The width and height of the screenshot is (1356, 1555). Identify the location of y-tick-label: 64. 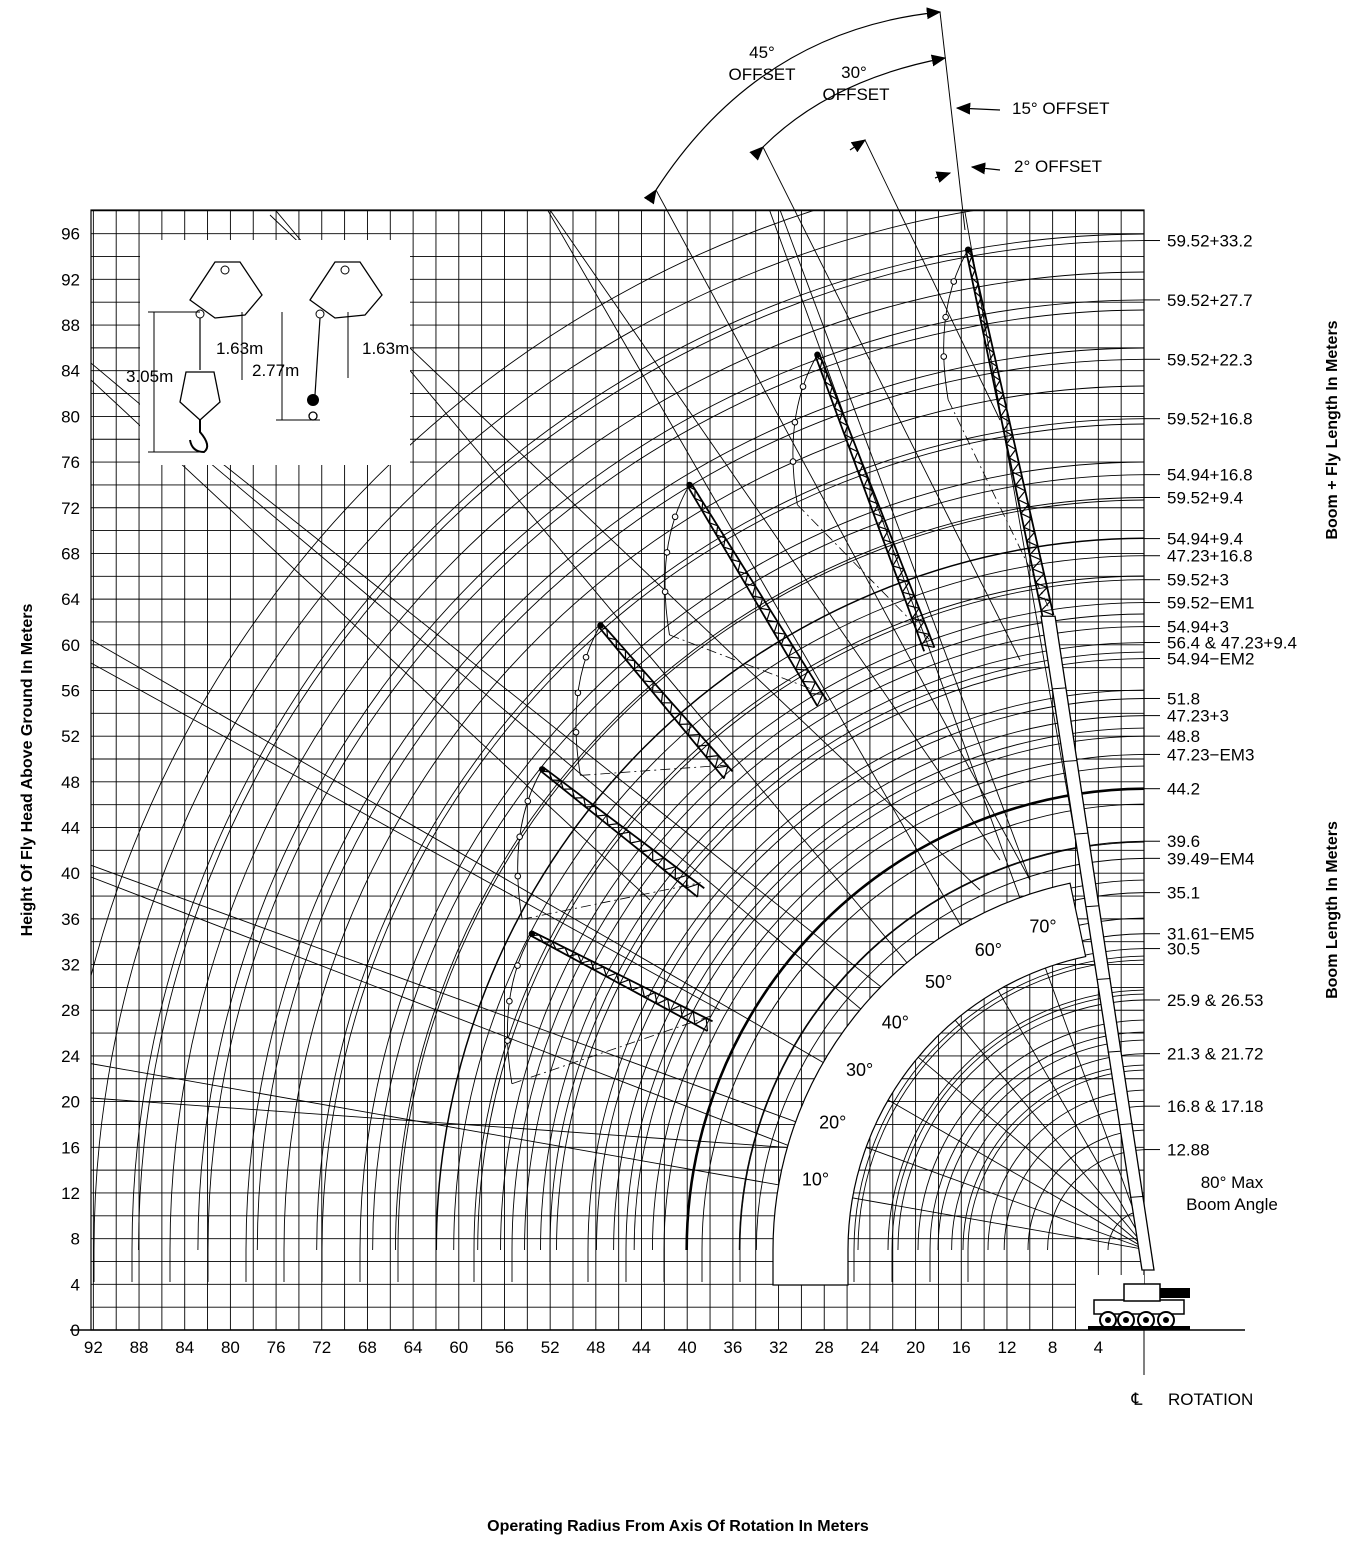
(70, 599).